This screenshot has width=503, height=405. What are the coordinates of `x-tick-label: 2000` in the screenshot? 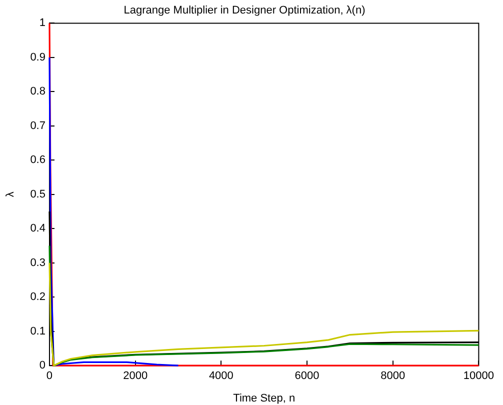 It's located at (135, 376).